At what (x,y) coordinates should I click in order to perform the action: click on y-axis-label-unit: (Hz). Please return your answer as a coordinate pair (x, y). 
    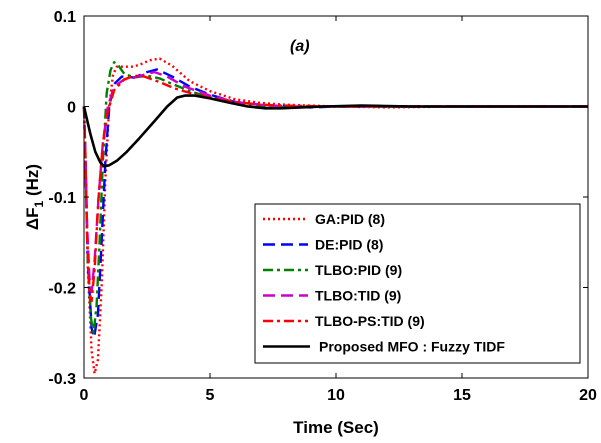
    Looking at the image, I should click on (32, 182).